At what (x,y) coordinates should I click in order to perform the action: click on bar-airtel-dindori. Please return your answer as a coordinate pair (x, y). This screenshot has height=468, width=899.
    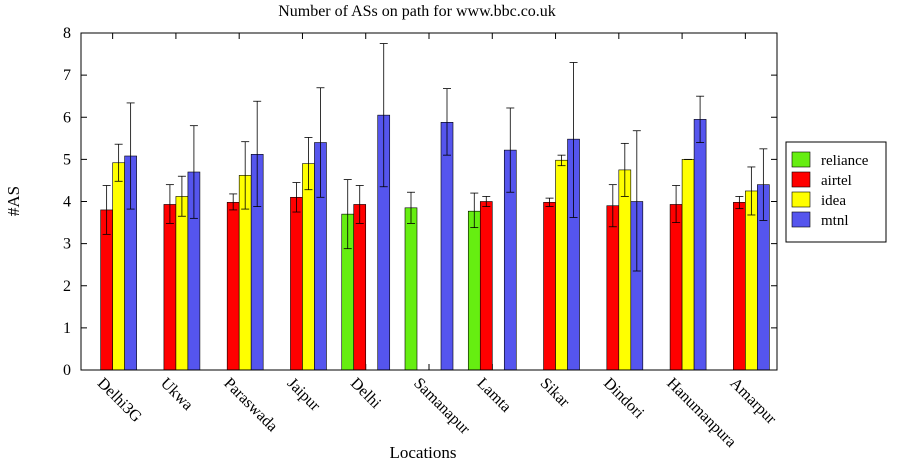
    Looking at the image, I should click on (613, 288).